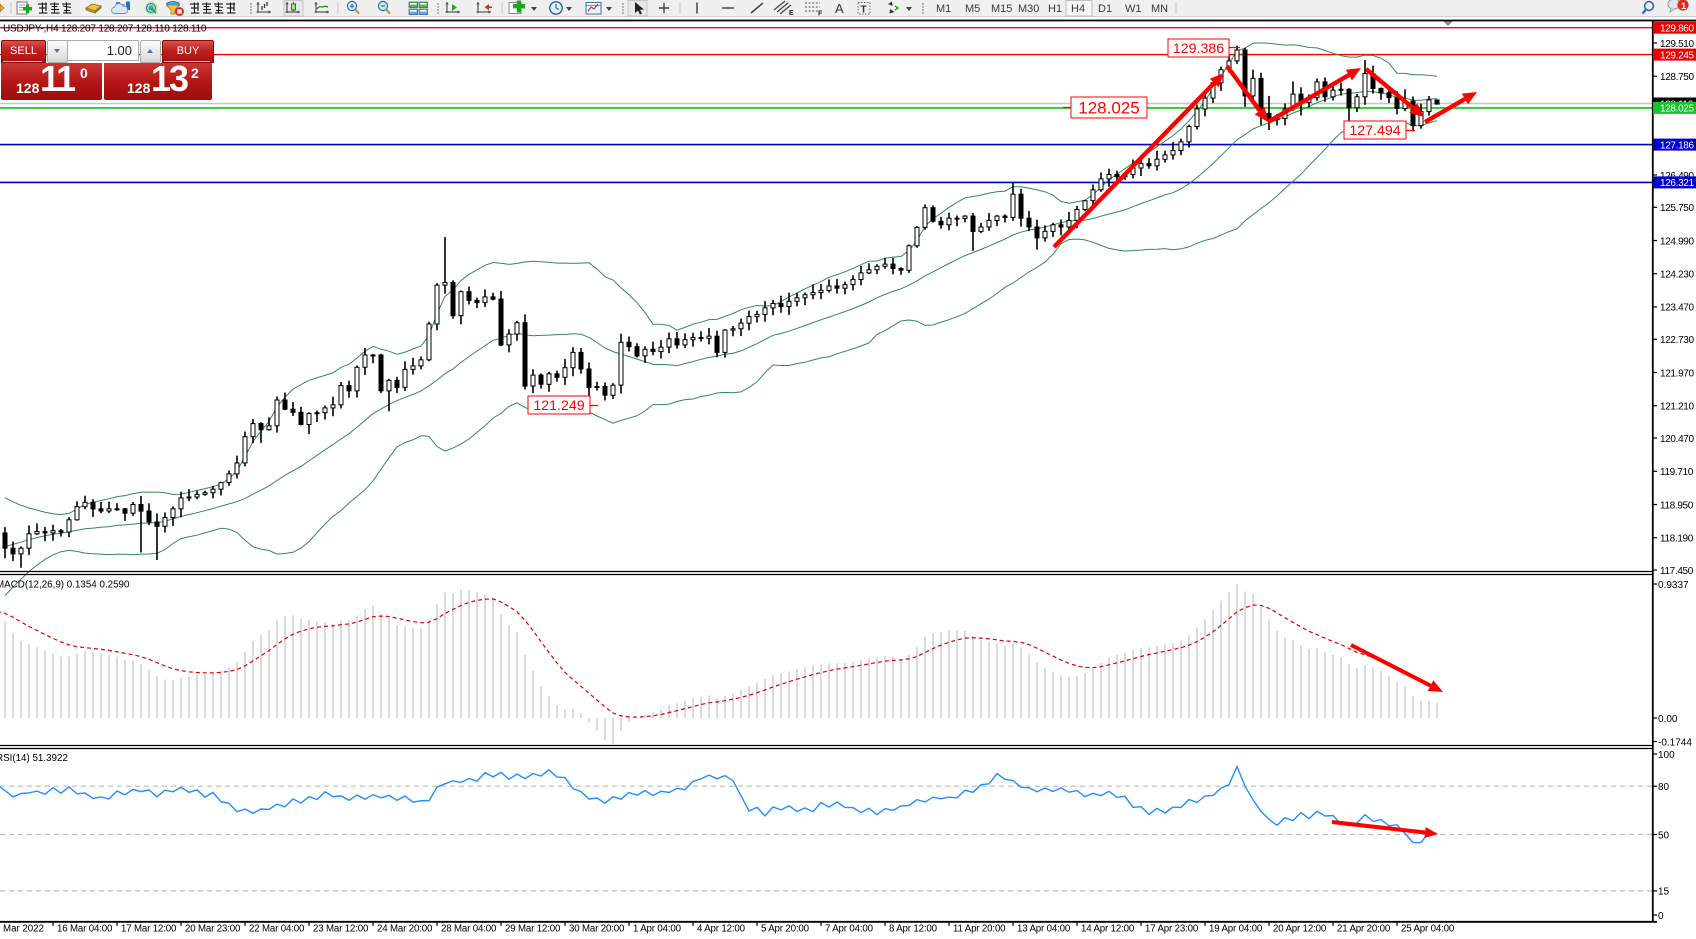  Describe the element at coordinates (1677, 505) in the screenshot. I see `svg-text: 118.950` at that location.